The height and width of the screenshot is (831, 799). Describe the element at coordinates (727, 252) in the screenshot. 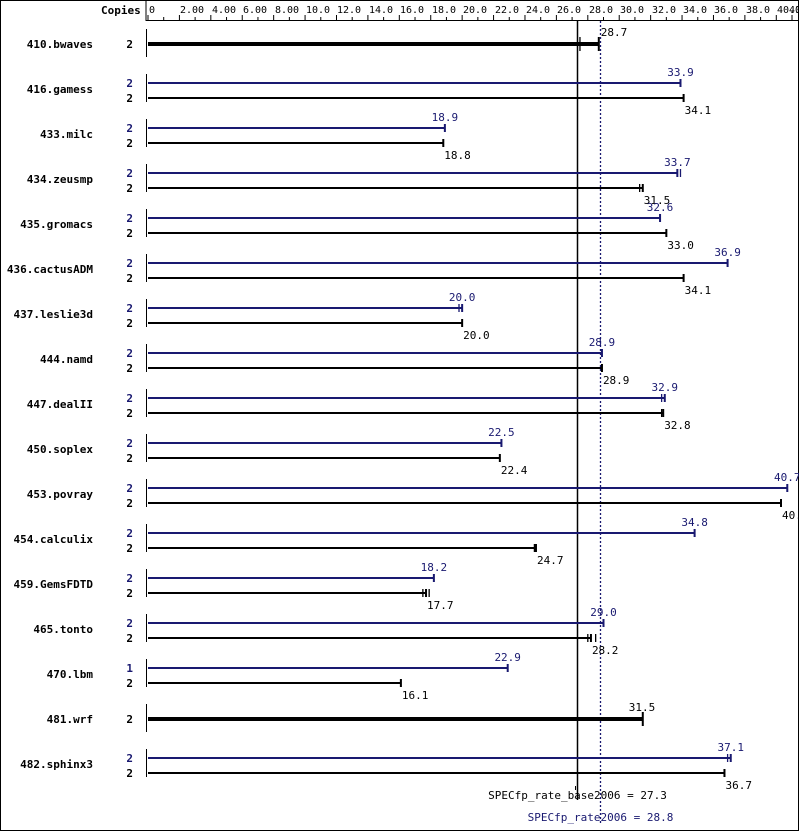

I see `peak-value-label: 36.9` at that location.